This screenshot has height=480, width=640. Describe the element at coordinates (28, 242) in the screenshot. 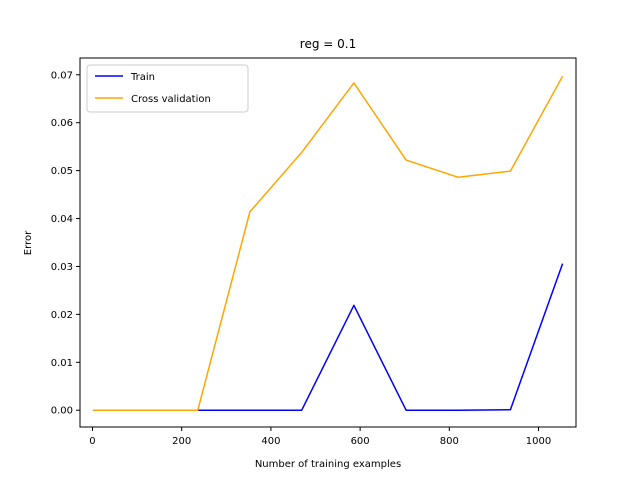

I see `y-axis-label: Error` at that location.